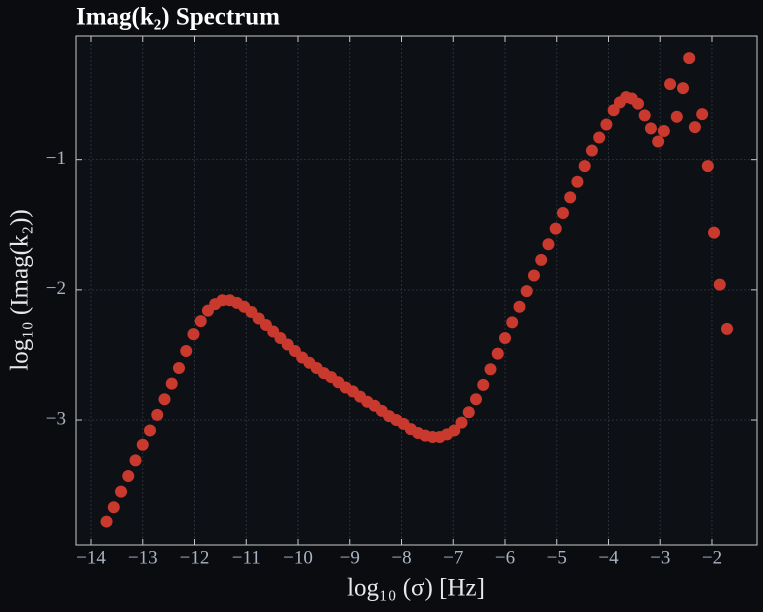  Describe the element at coordinates (453, 557) in the screenshot. I see `x-tick-label: −7` at that location.